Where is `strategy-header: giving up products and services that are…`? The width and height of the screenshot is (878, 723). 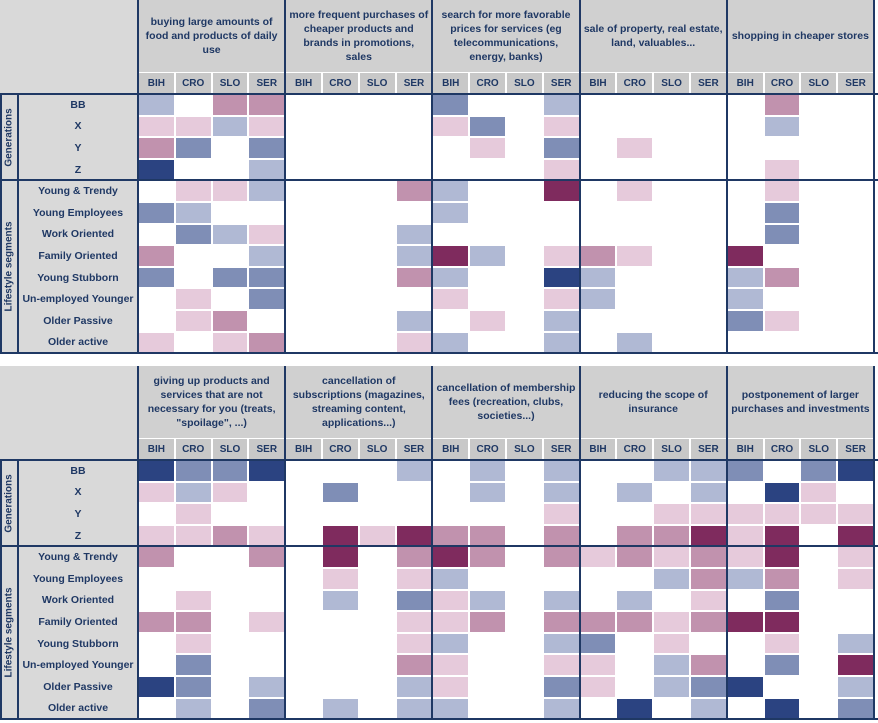
strategy-header: giving up products and services that are… is located at coordinates (212, 402).